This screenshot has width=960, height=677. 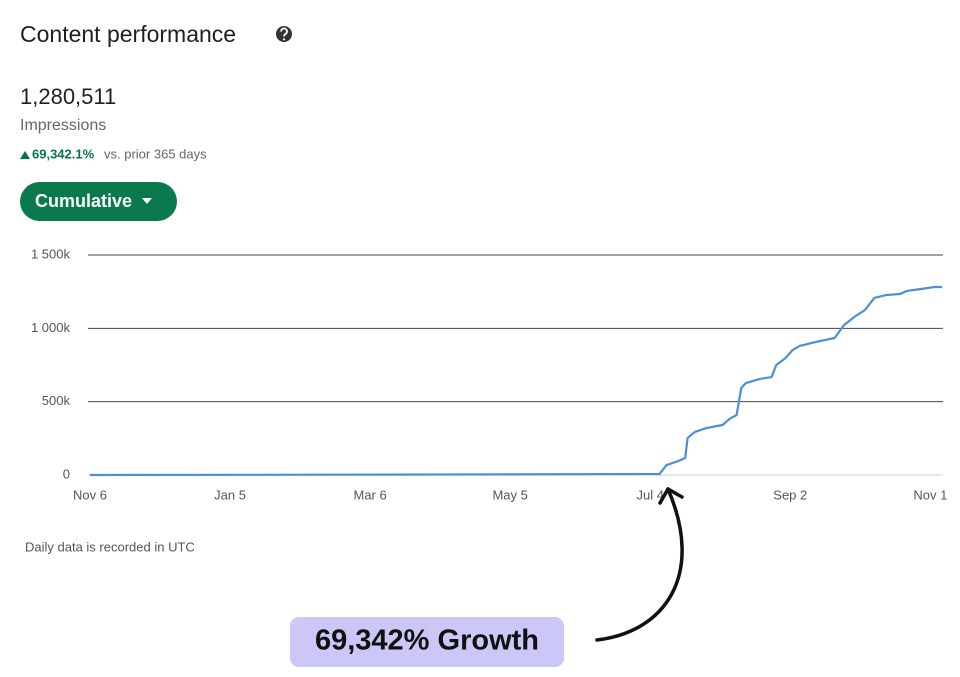 What do you see at coordinates (230, 494) in the screenshot?
I see `x-tick-label: Jan 5` at bounding box center [230, 494].